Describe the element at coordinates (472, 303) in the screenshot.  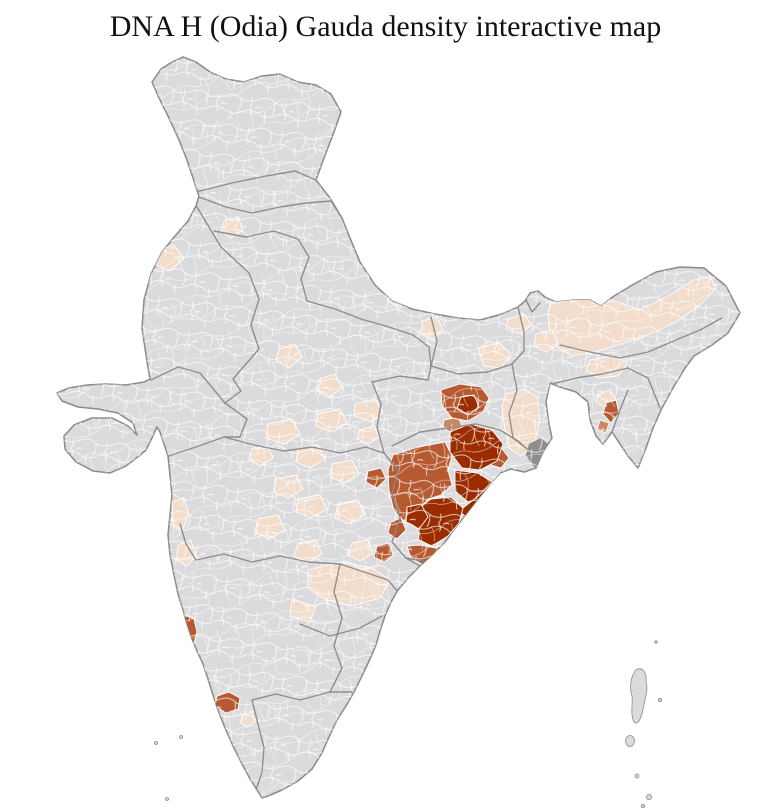
I see `district-low` at that location.